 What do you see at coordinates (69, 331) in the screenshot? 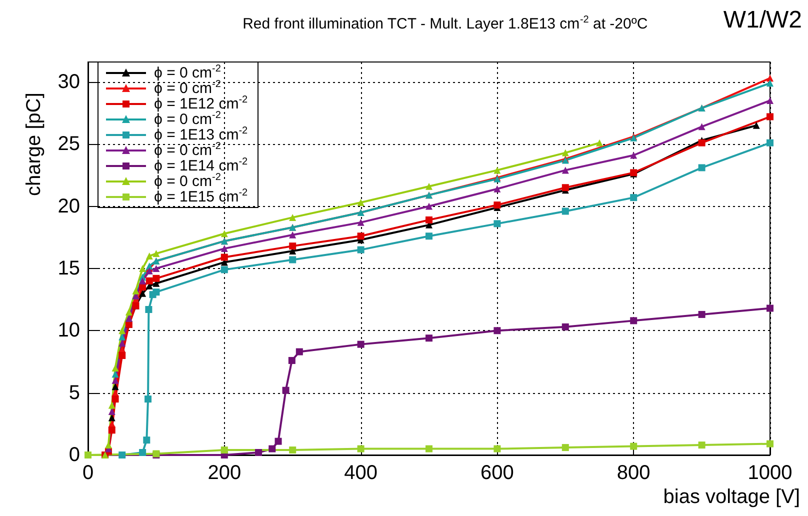
I see `y-tick-label: 10` at bounding box center [69, 331].